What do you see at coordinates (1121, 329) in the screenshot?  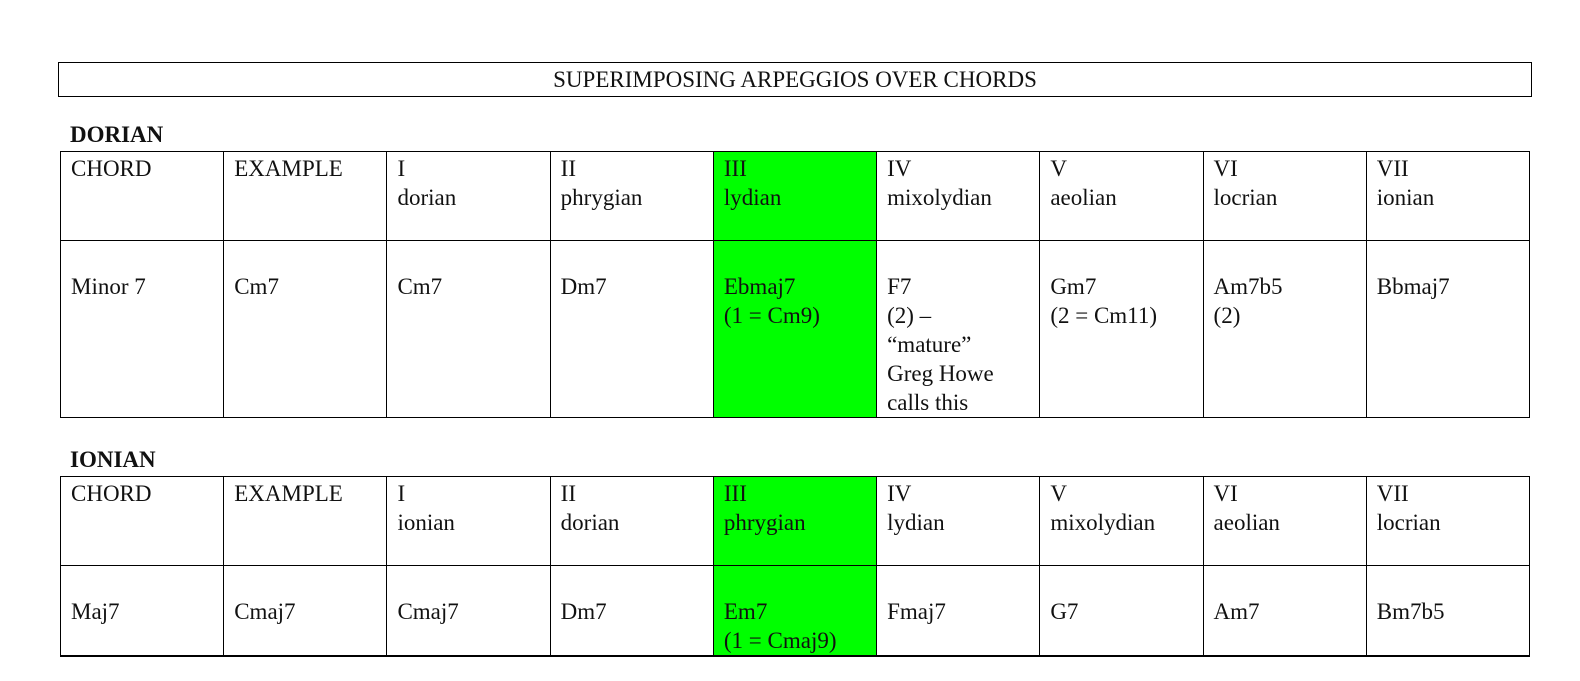 I see `table-cell: Gm7 (2 = Cm11)` at bounding box center [1121, 329].